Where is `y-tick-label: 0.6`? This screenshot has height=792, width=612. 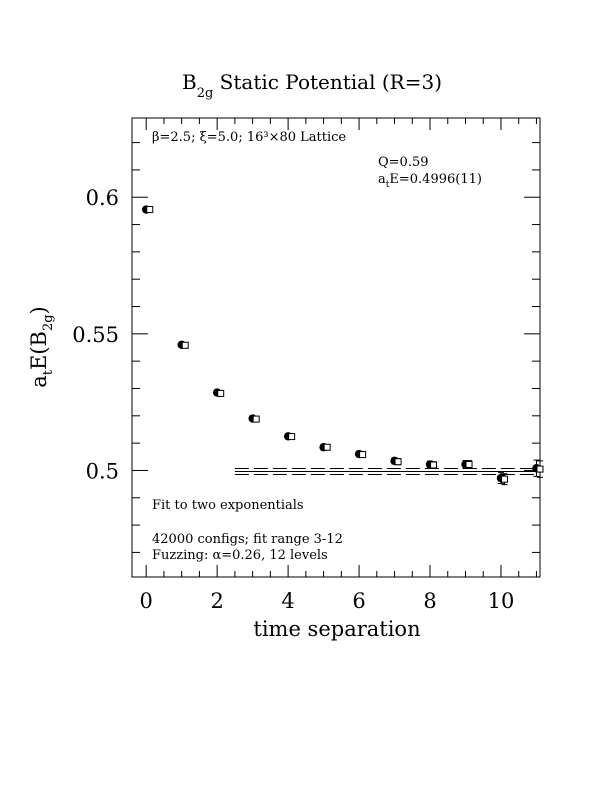 y-tick-label: 0.6 is located at coordinates (102, 198).